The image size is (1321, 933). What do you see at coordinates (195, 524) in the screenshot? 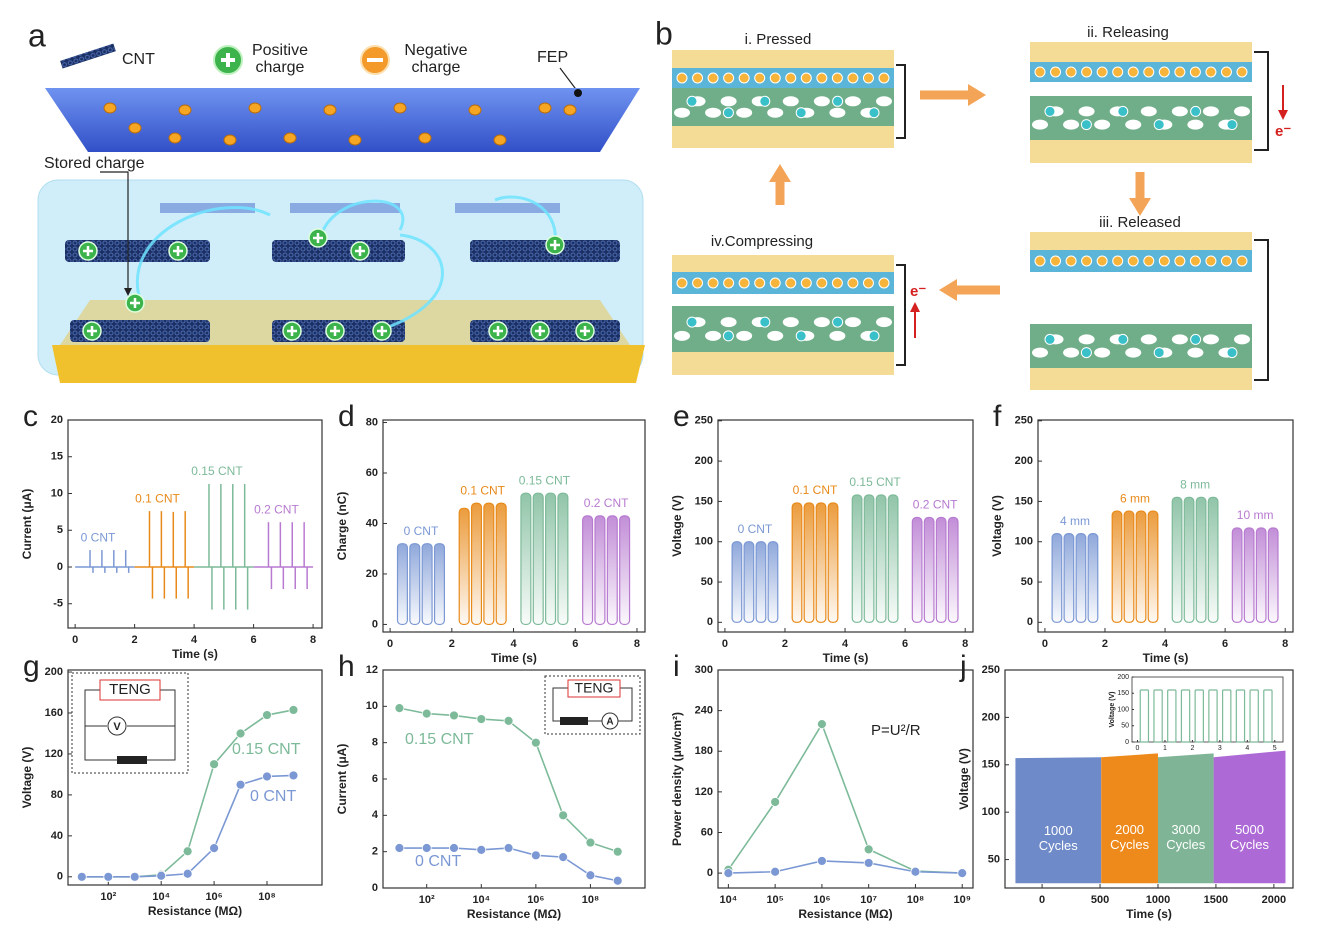
I see `plot-frame` at bounding box center [195, 524].